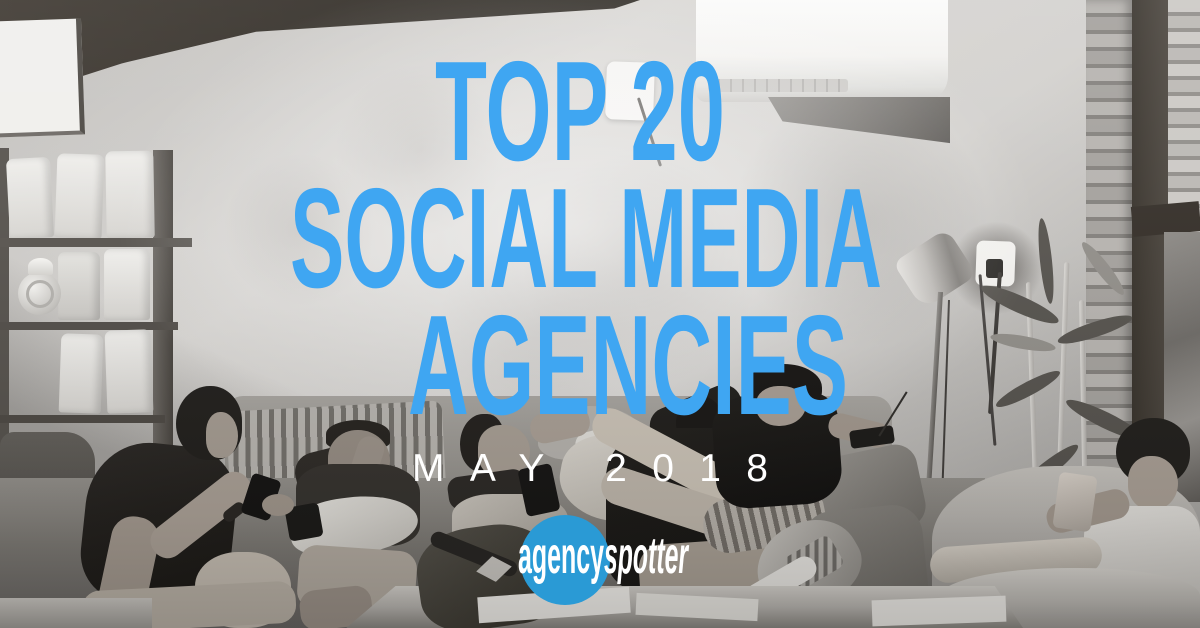 The image size is (1200, 628). I want to click on logo-word-spotter: spotter, so click(646, 556).